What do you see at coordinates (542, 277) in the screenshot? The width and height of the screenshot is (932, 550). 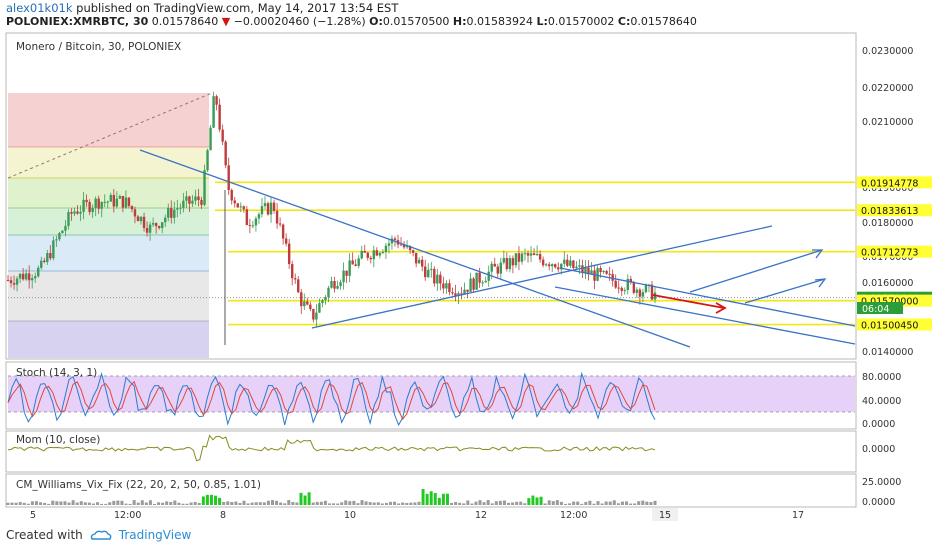 I see `trend-line-asc` at bounding box center [542, 277].